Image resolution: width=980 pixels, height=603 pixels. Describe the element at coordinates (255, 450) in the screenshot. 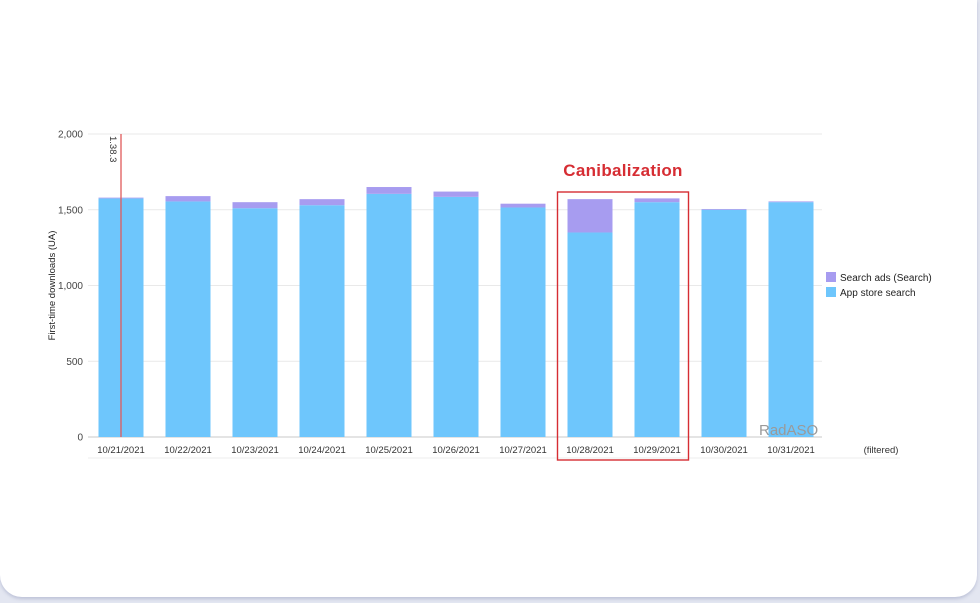

I see `x-tick-label: 10/23/2021` at that location.